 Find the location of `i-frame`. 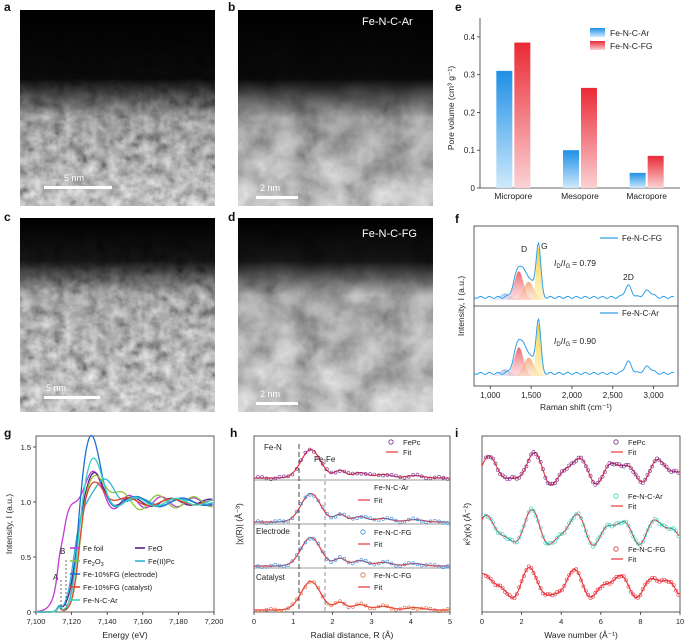

i-frame is located at coordinates (581, 524).